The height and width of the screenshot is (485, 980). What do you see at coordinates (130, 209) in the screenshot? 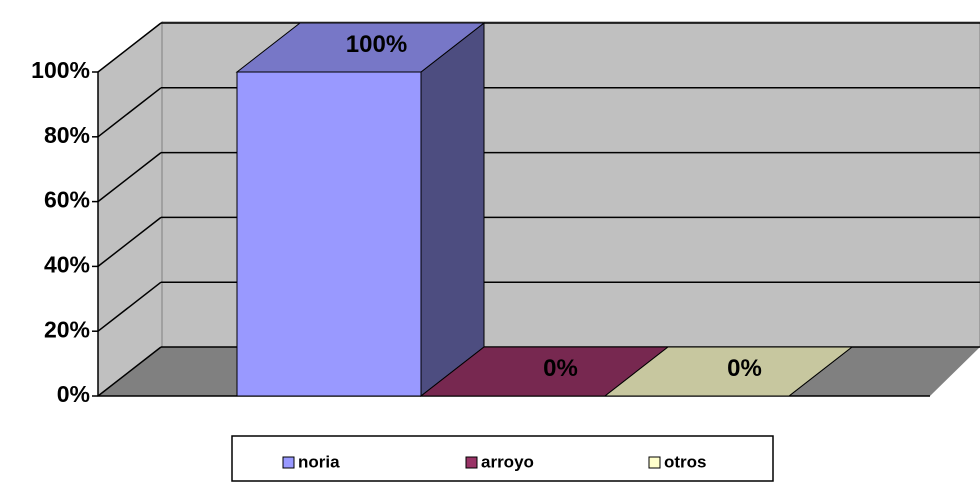
I see `side-wall` at bounding box center [130, 209].